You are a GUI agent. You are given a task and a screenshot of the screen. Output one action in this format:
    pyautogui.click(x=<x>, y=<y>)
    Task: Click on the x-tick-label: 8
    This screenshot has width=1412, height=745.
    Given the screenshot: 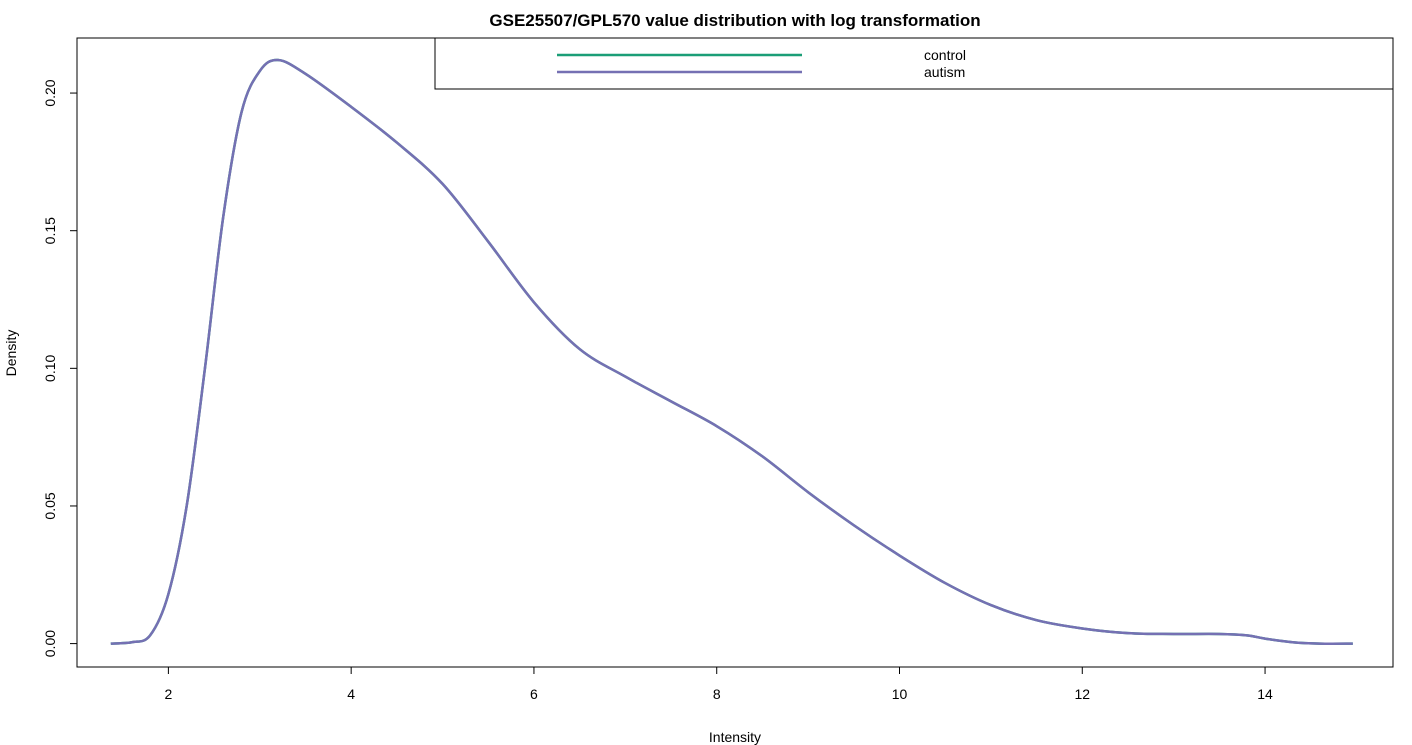 What is the action you would take?
    pyautogui.click(x=717, y=694)
    